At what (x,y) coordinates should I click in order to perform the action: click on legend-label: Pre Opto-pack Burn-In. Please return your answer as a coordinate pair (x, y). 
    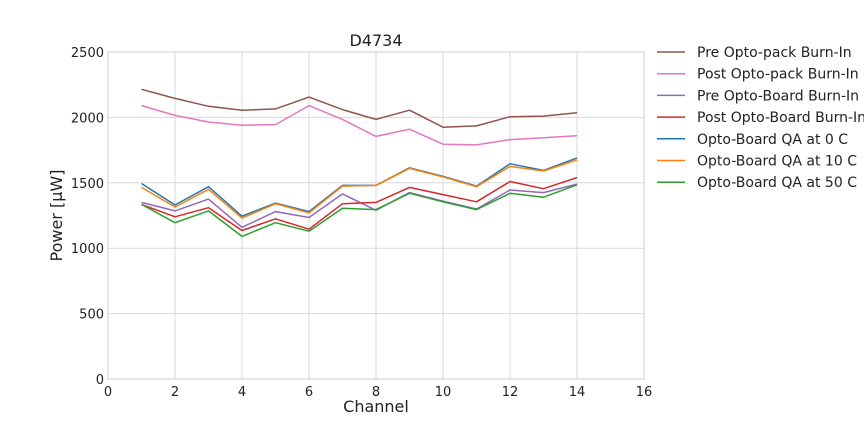
    Looking at the image, I should click on (774, 53).